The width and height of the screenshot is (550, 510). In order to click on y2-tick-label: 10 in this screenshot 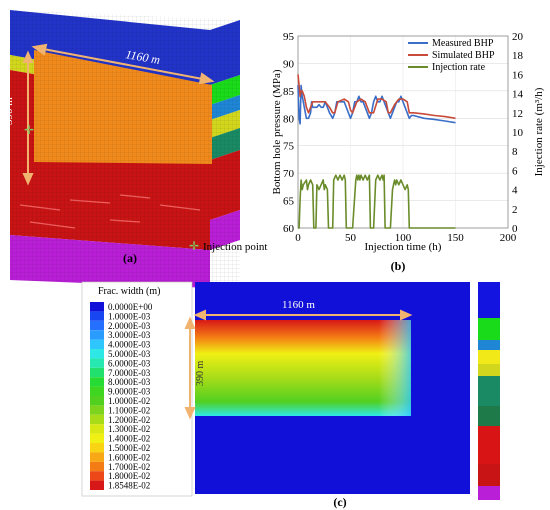, I will do `click(518, 133)`.